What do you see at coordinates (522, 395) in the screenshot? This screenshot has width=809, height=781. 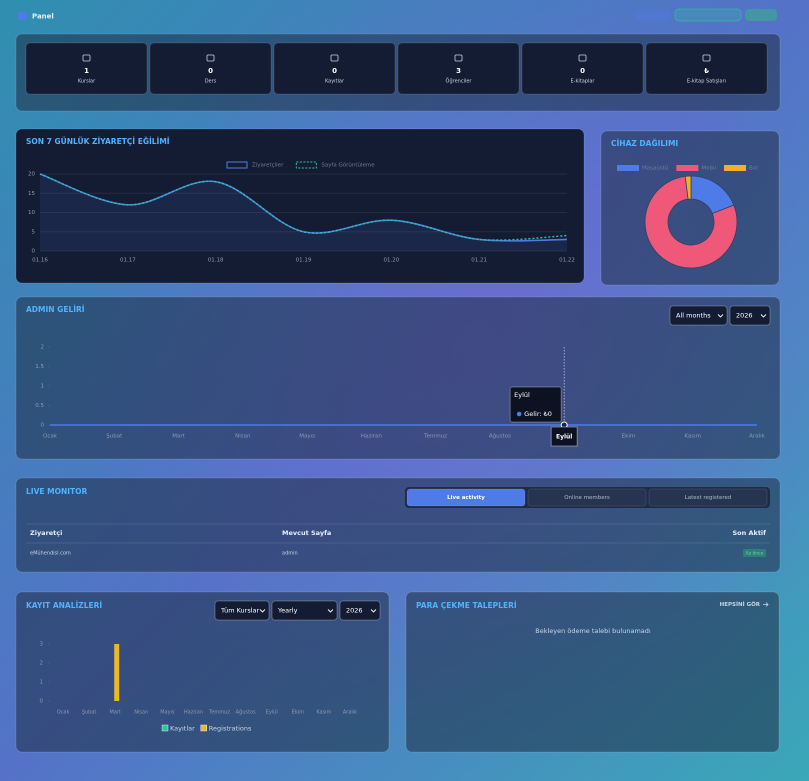 I see `tooltip-title: Eylül` at bounding box center [522, 395].